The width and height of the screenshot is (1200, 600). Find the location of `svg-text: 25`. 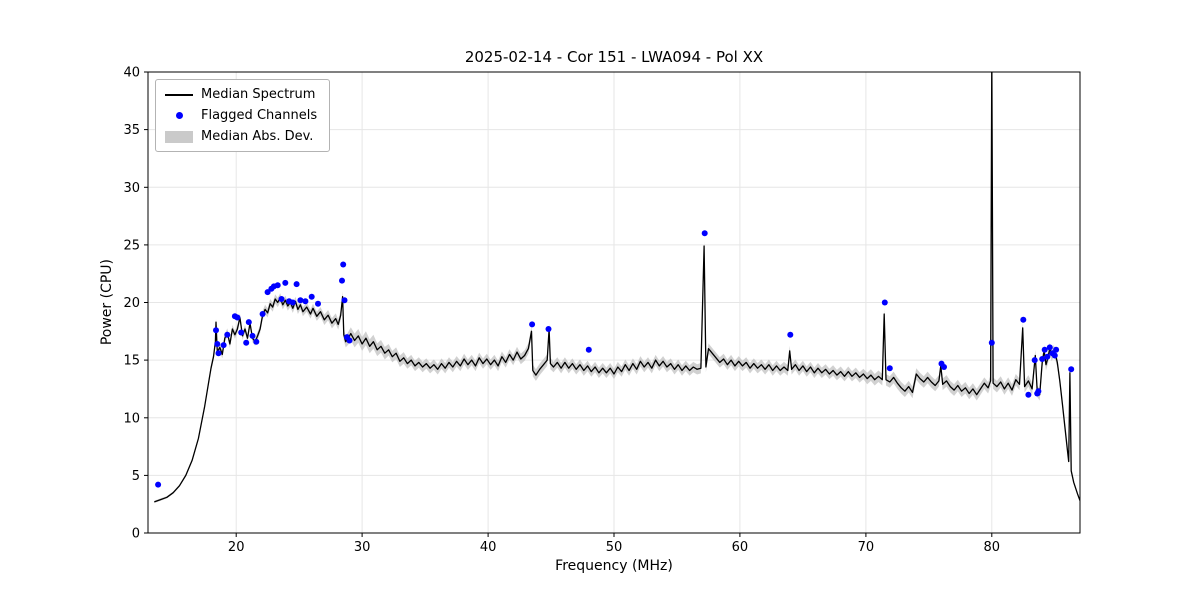

svg-text: 25 is located at coordinates (131, 245).